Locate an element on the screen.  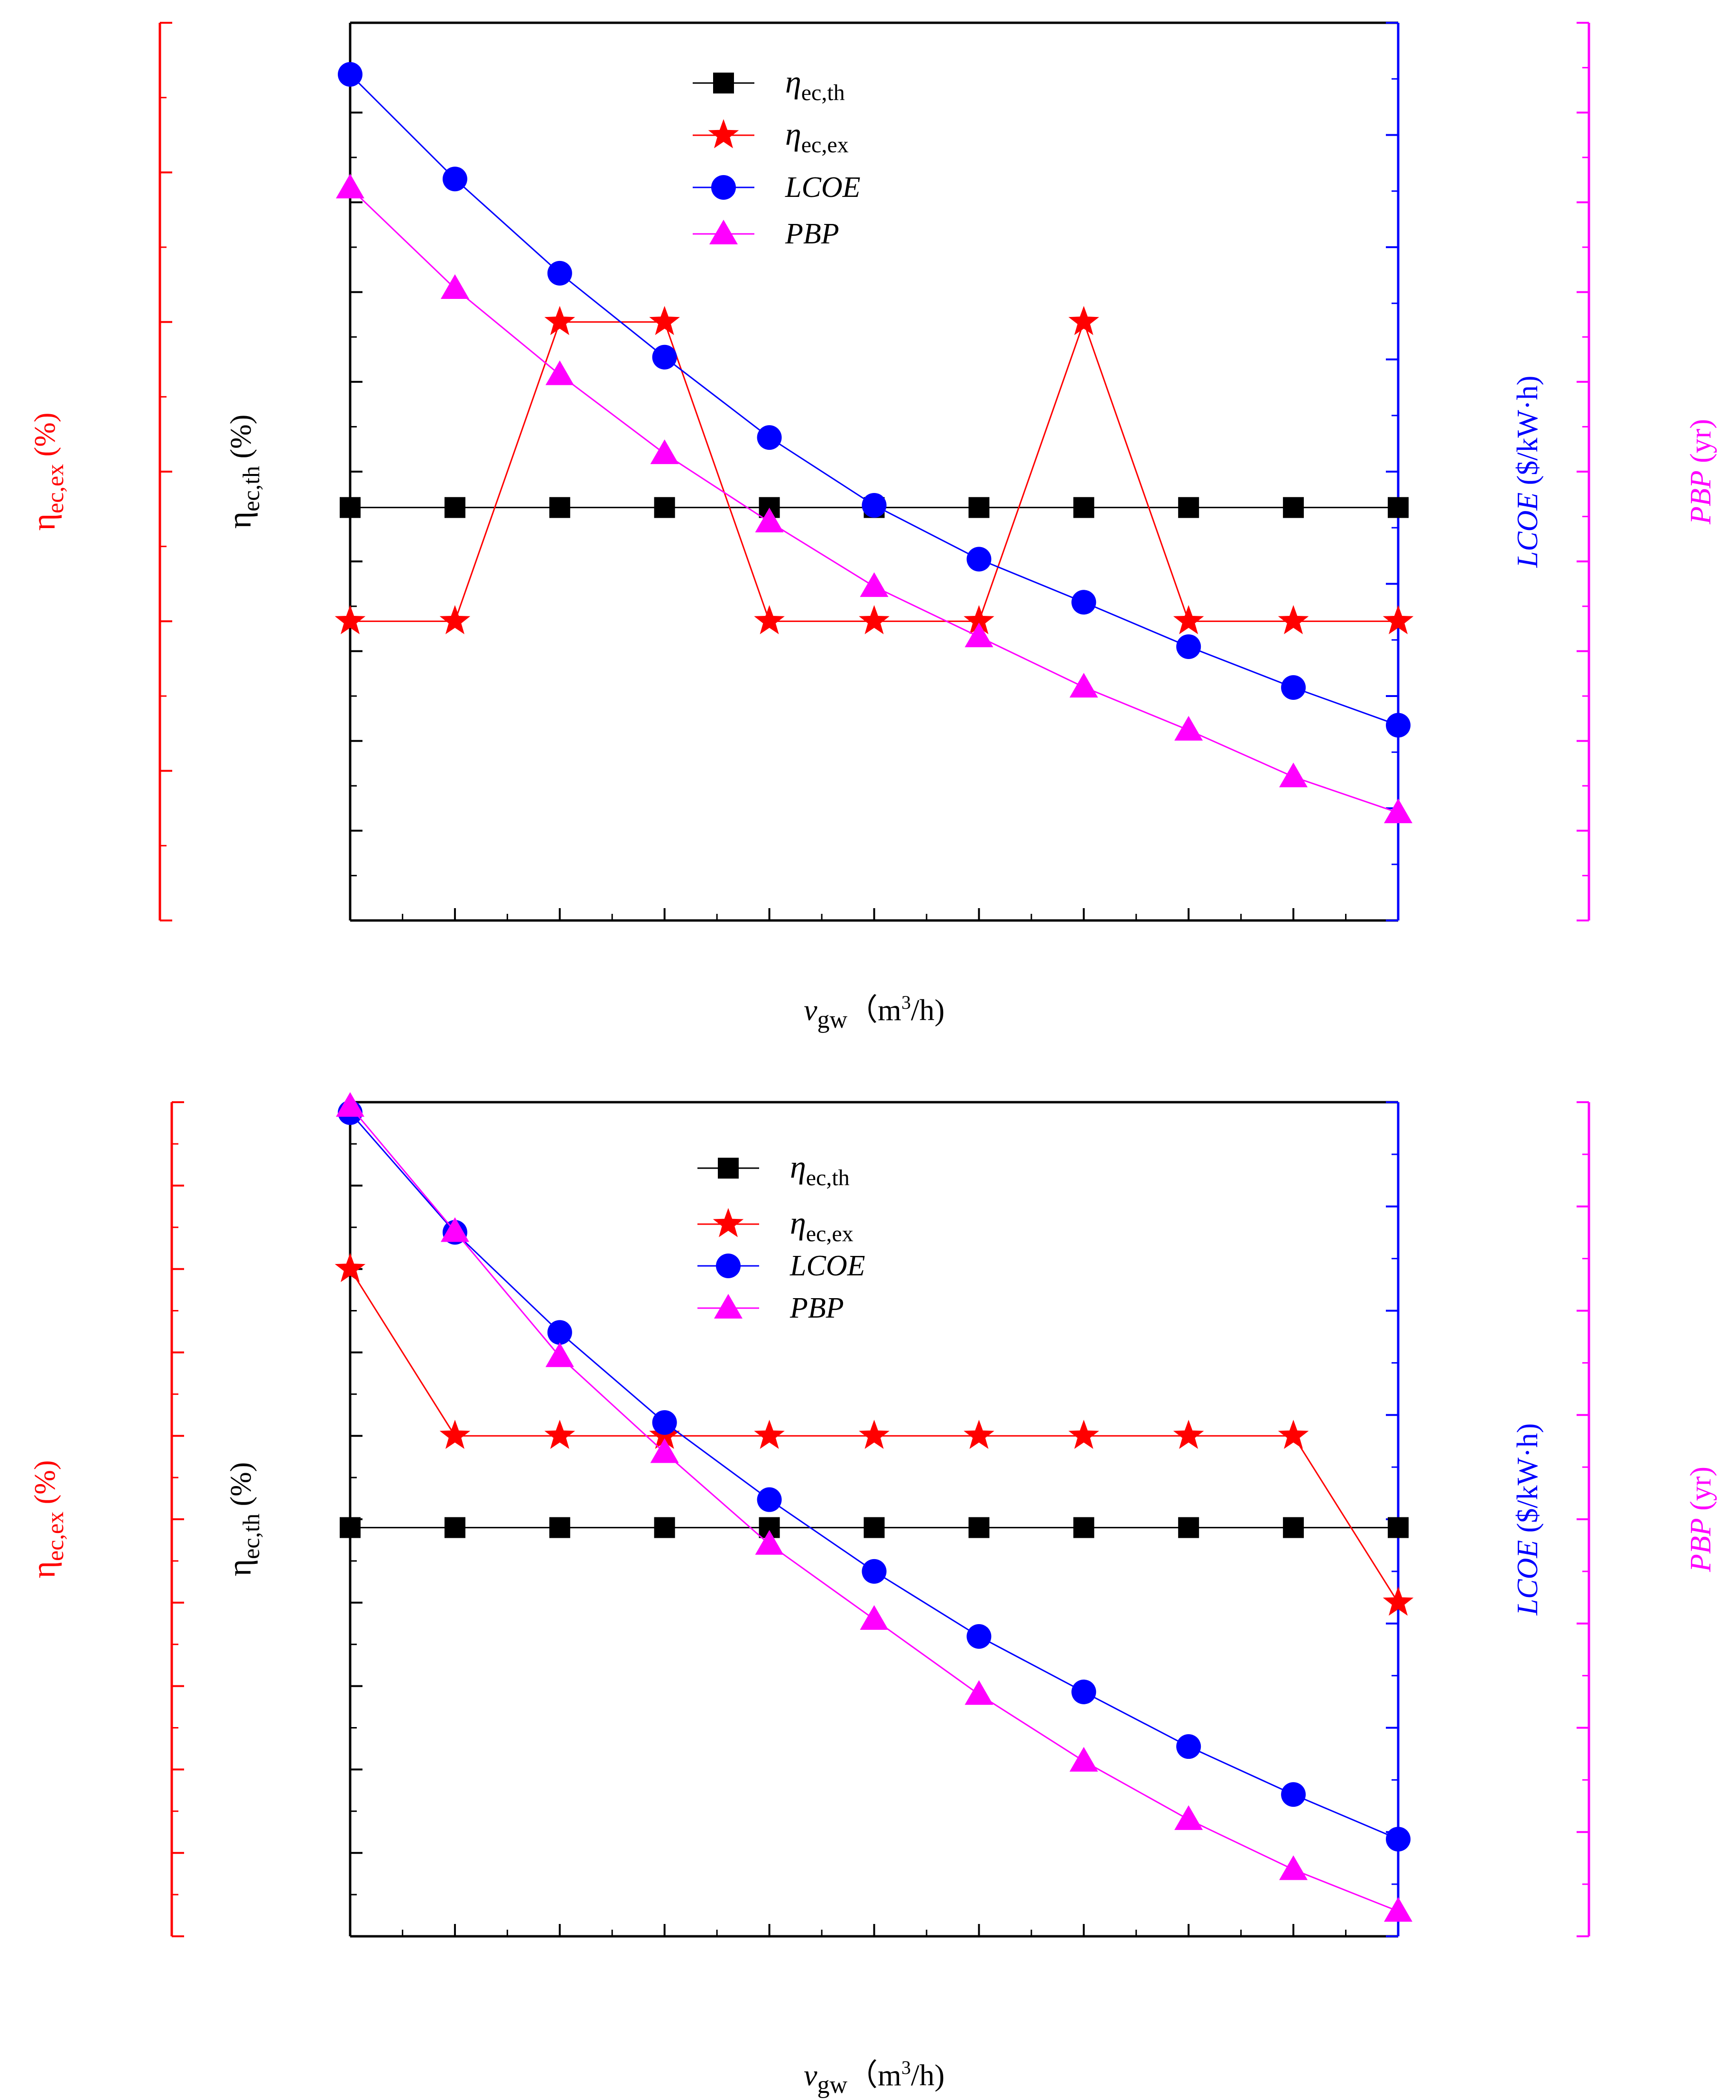
legend-label-lcoe: LCOE is located at coordinates (822, 187).